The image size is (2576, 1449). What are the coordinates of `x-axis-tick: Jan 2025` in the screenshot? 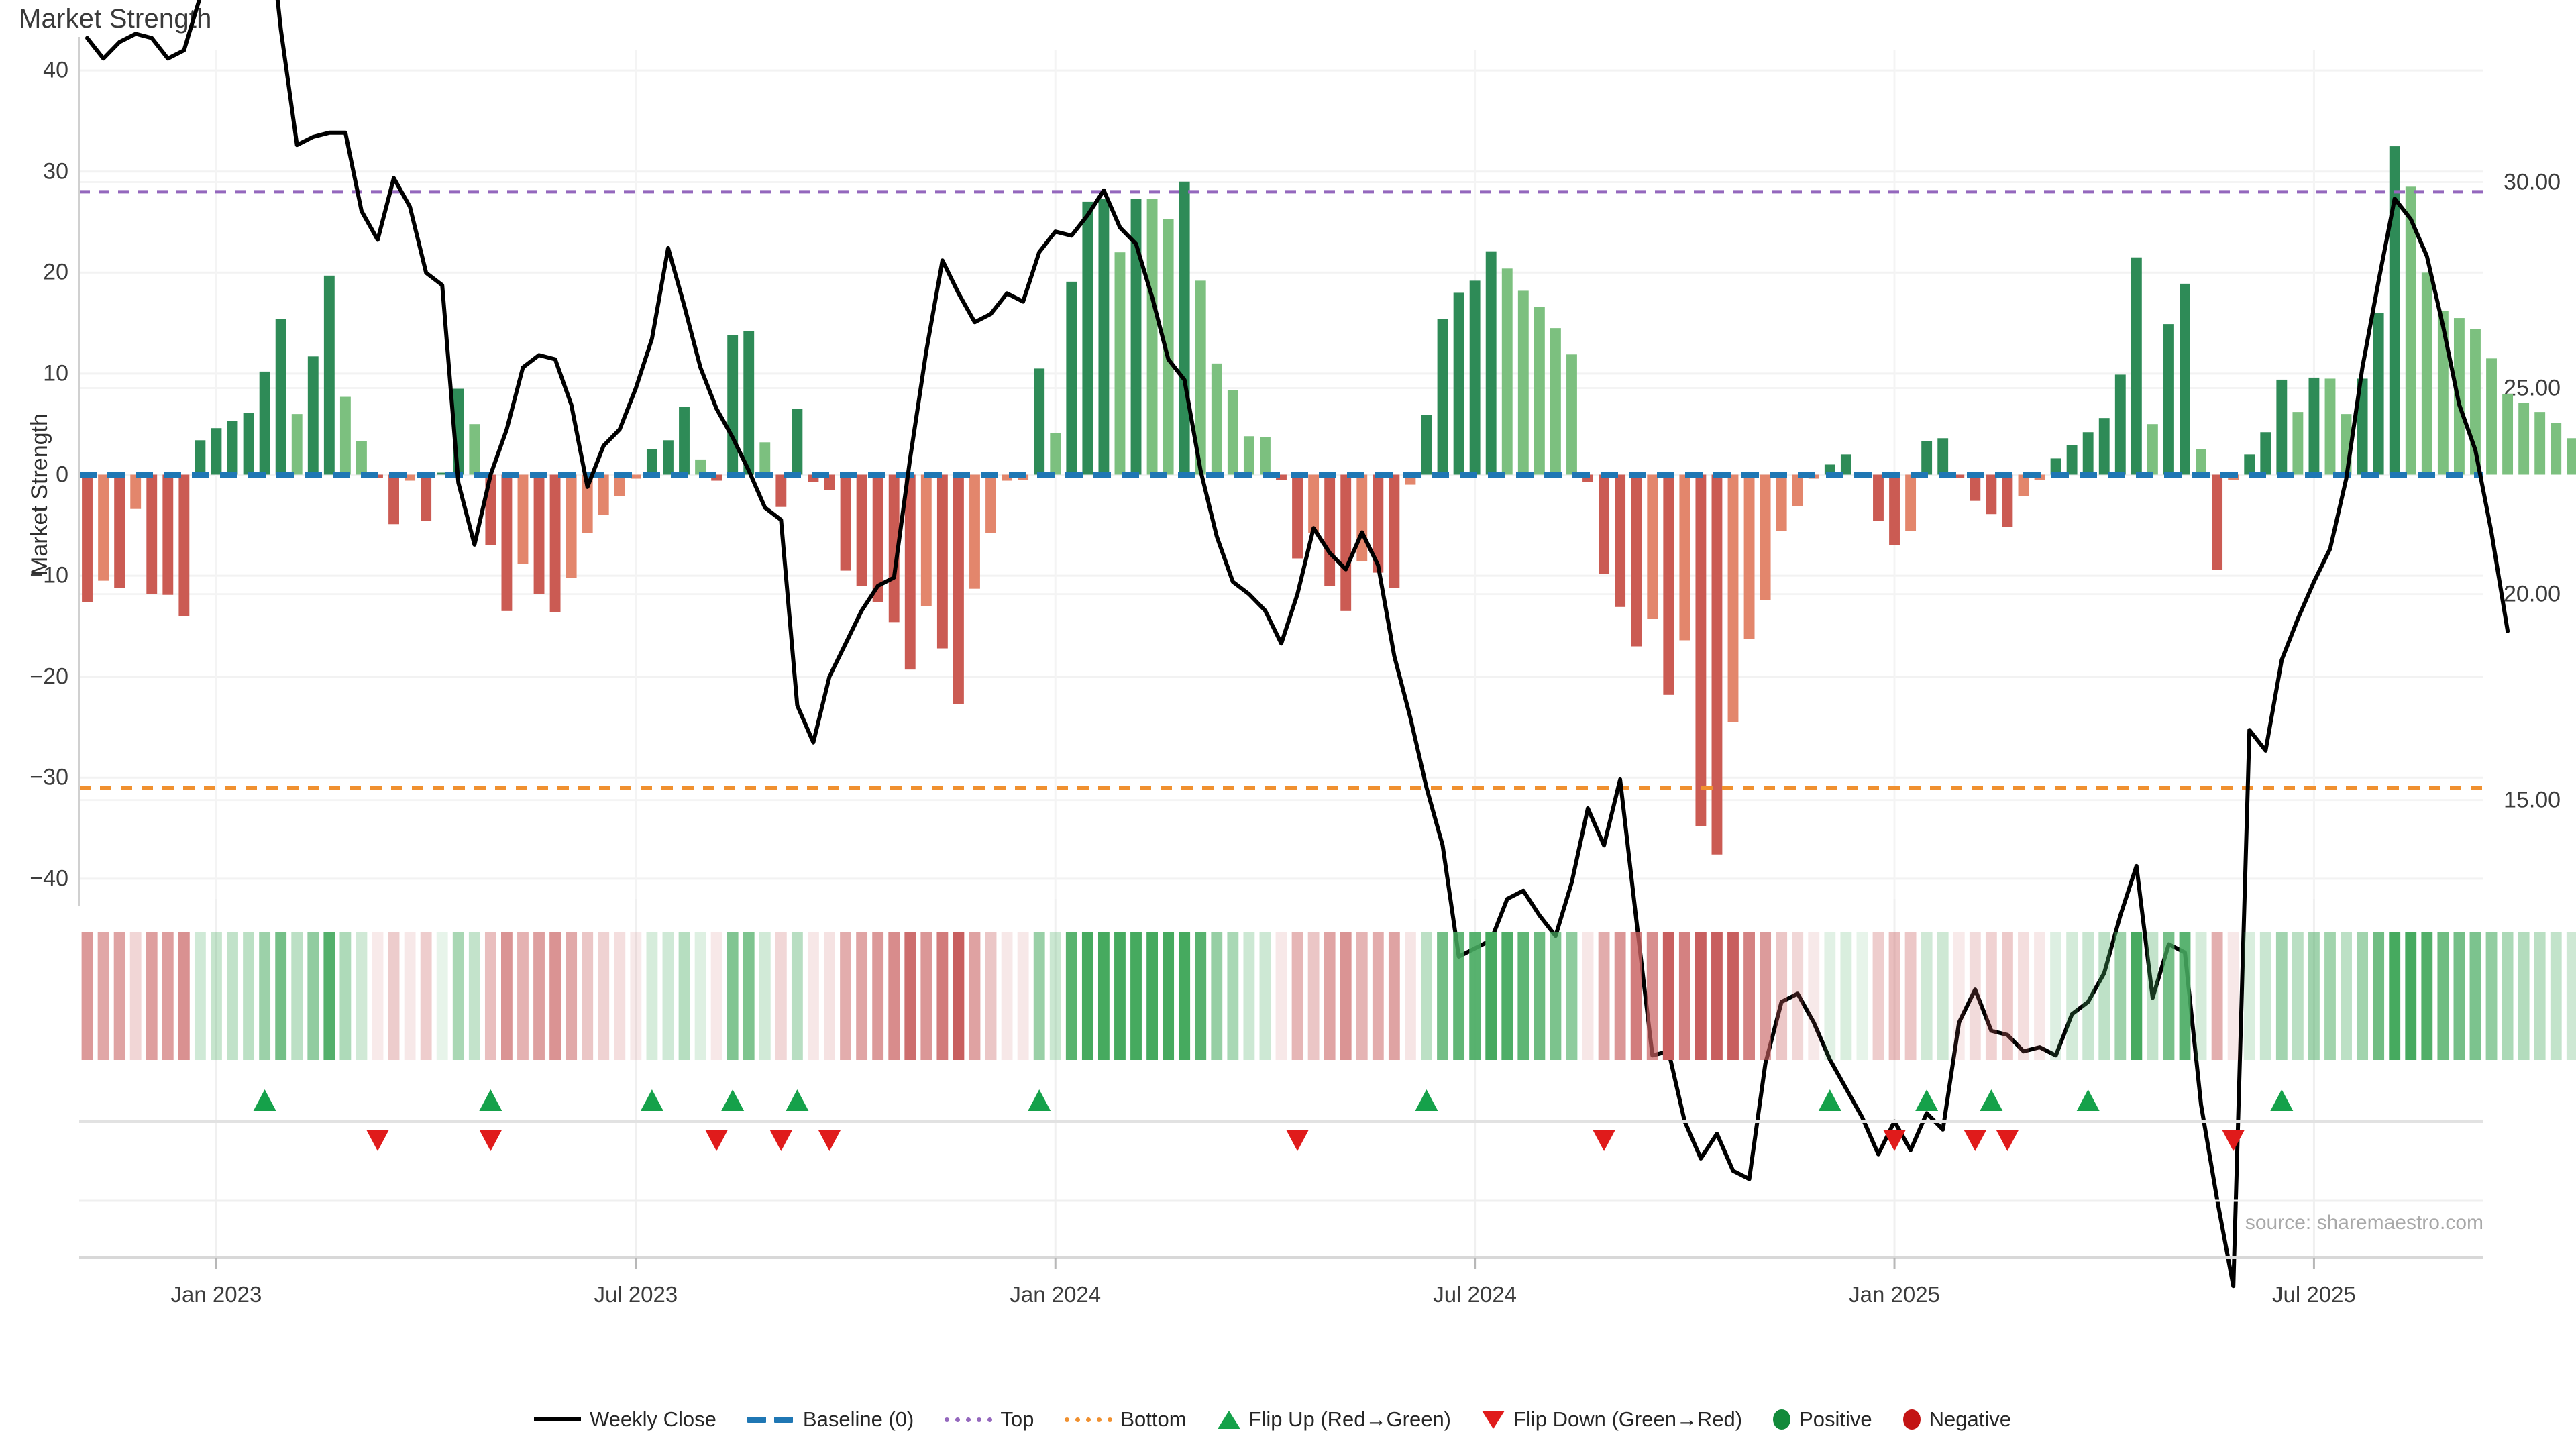 It's located at (1894, 1294).